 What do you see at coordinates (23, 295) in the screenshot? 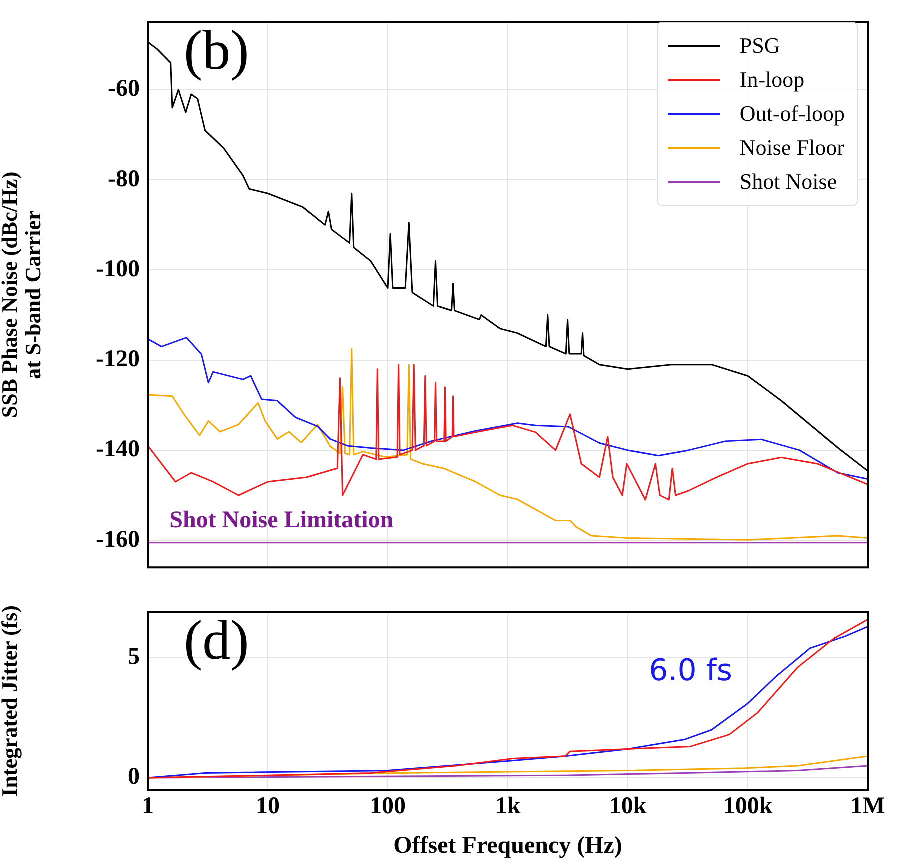
I see `y-axis-title: SSB Phase Noise (dBc/Hz) at S-band Carrier` at bounding box center [23, 295].